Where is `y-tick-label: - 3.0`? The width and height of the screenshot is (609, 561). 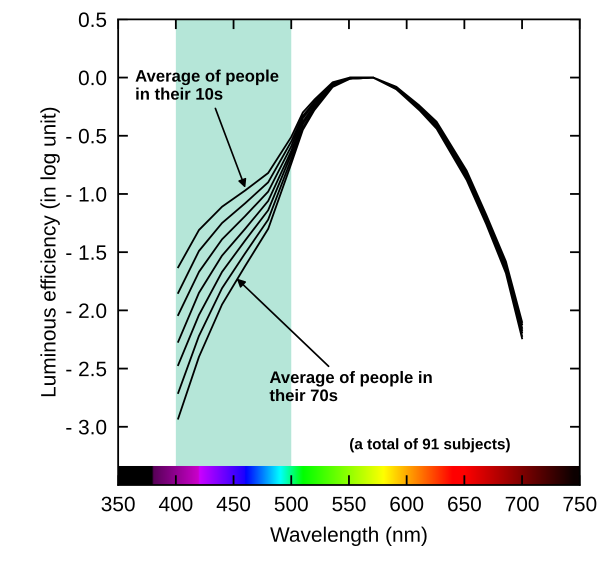 y-tick-label: - 3.0 is located at coordinates (86, 427).